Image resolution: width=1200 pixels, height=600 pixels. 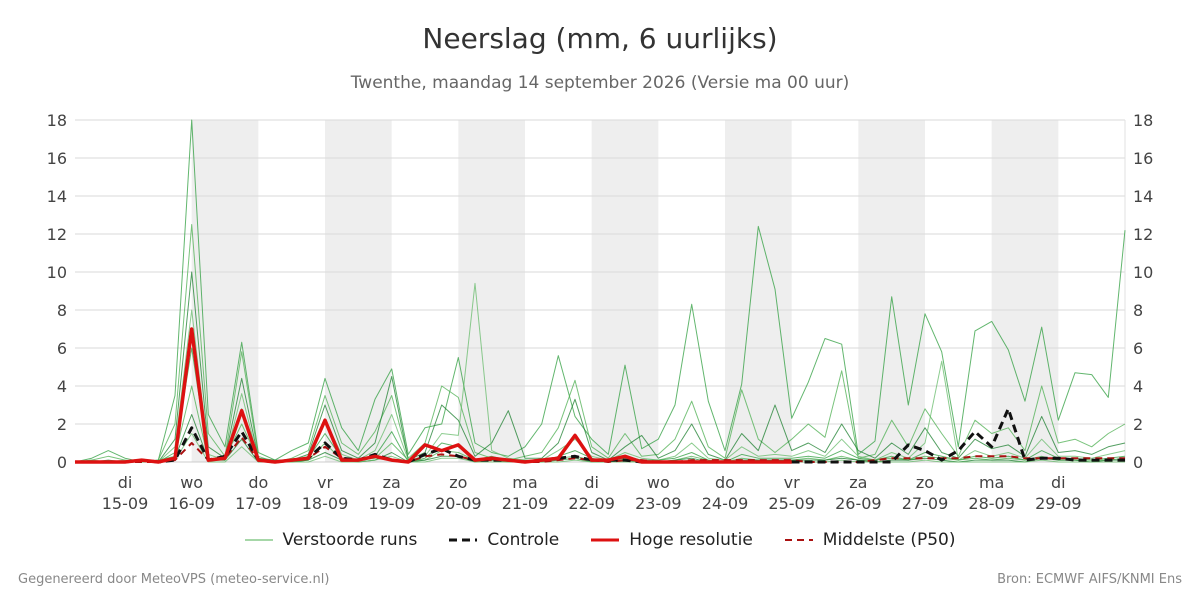 I want to click on x-tick-date: 17-09, so click(x=258, y=503).